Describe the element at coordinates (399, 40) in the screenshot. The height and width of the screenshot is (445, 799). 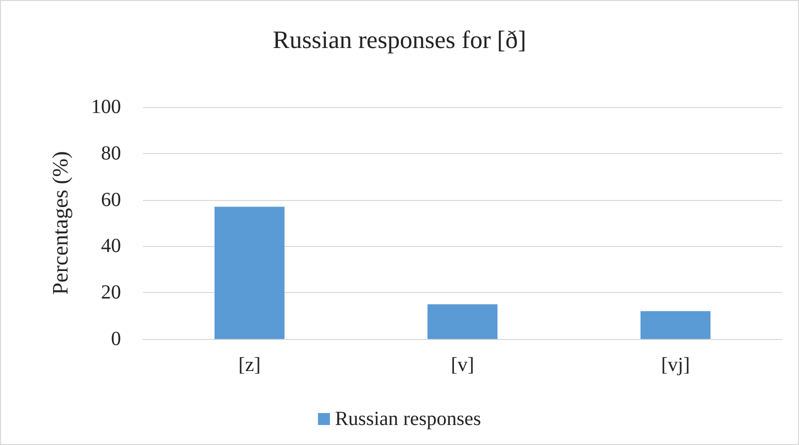
I see `chart-title: Russian responses for [ð]` at that location.